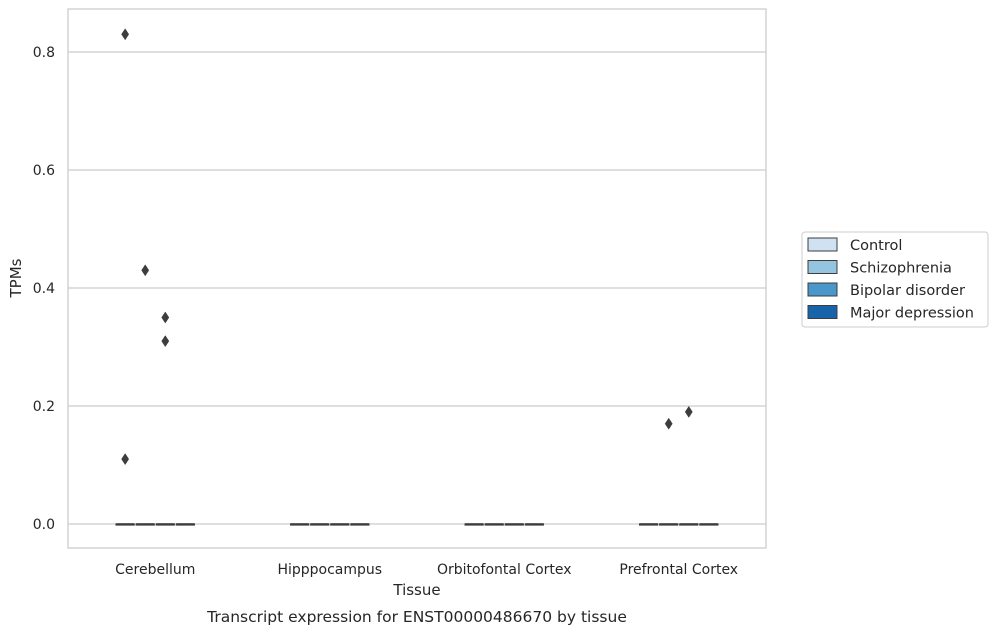  What do you see at coordinates (678, 570) in the screenshot?
I see `x-tick-label: Prefrontal Cortex` at bounding box center [678, 570].